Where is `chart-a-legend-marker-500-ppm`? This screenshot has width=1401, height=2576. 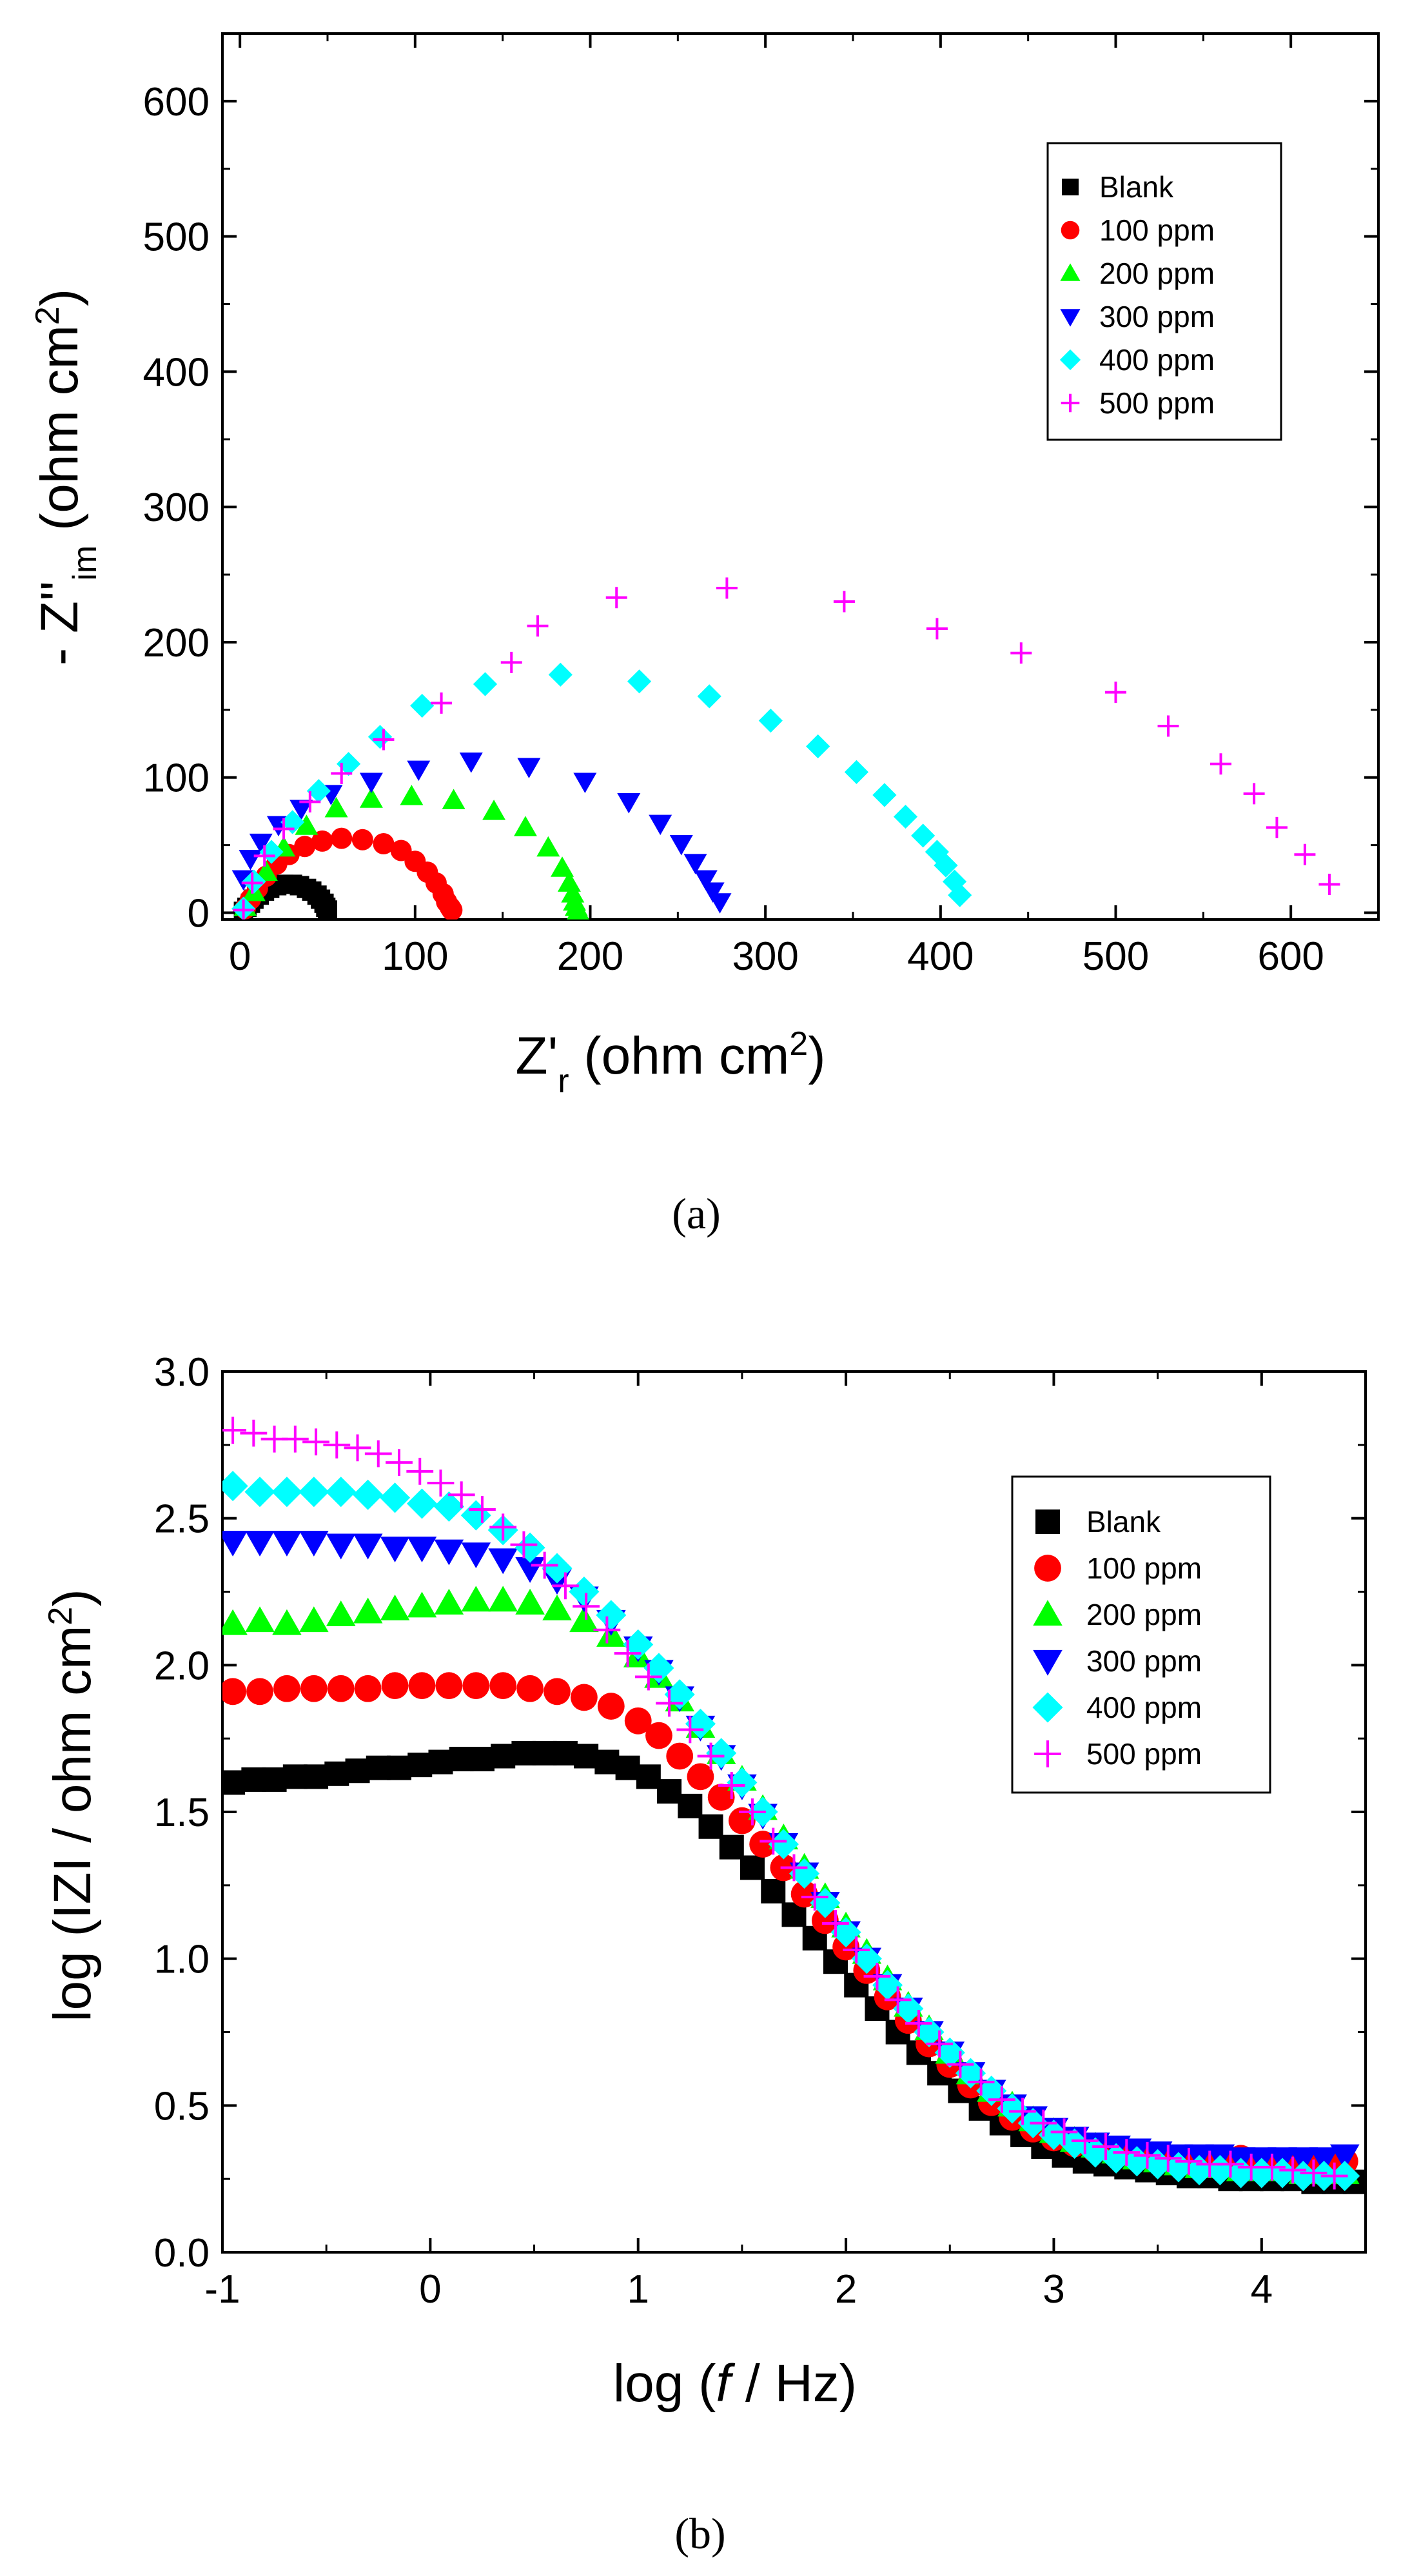 chart-a-legend-marker-500-ppm is located at coordinates (1070, 403).